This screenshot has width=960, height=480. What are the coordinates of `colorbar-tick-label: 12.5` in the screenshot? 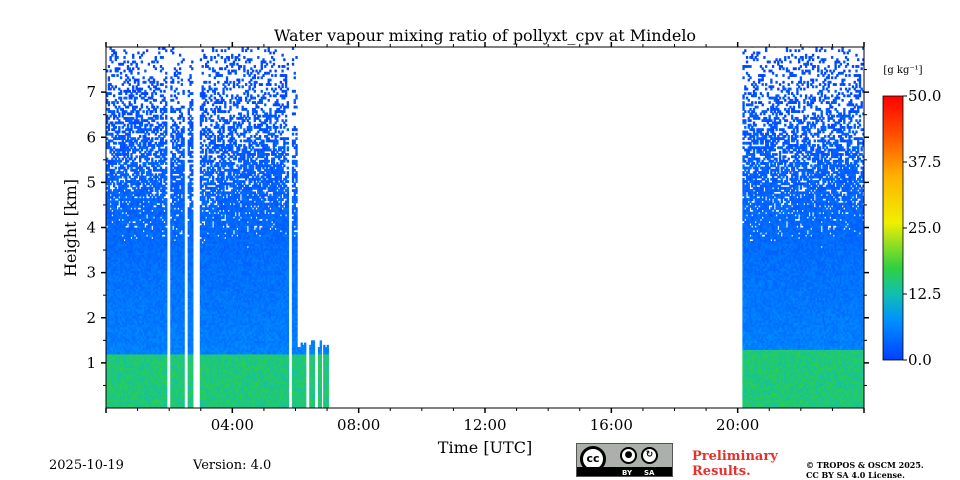 It's located at (924, 294).